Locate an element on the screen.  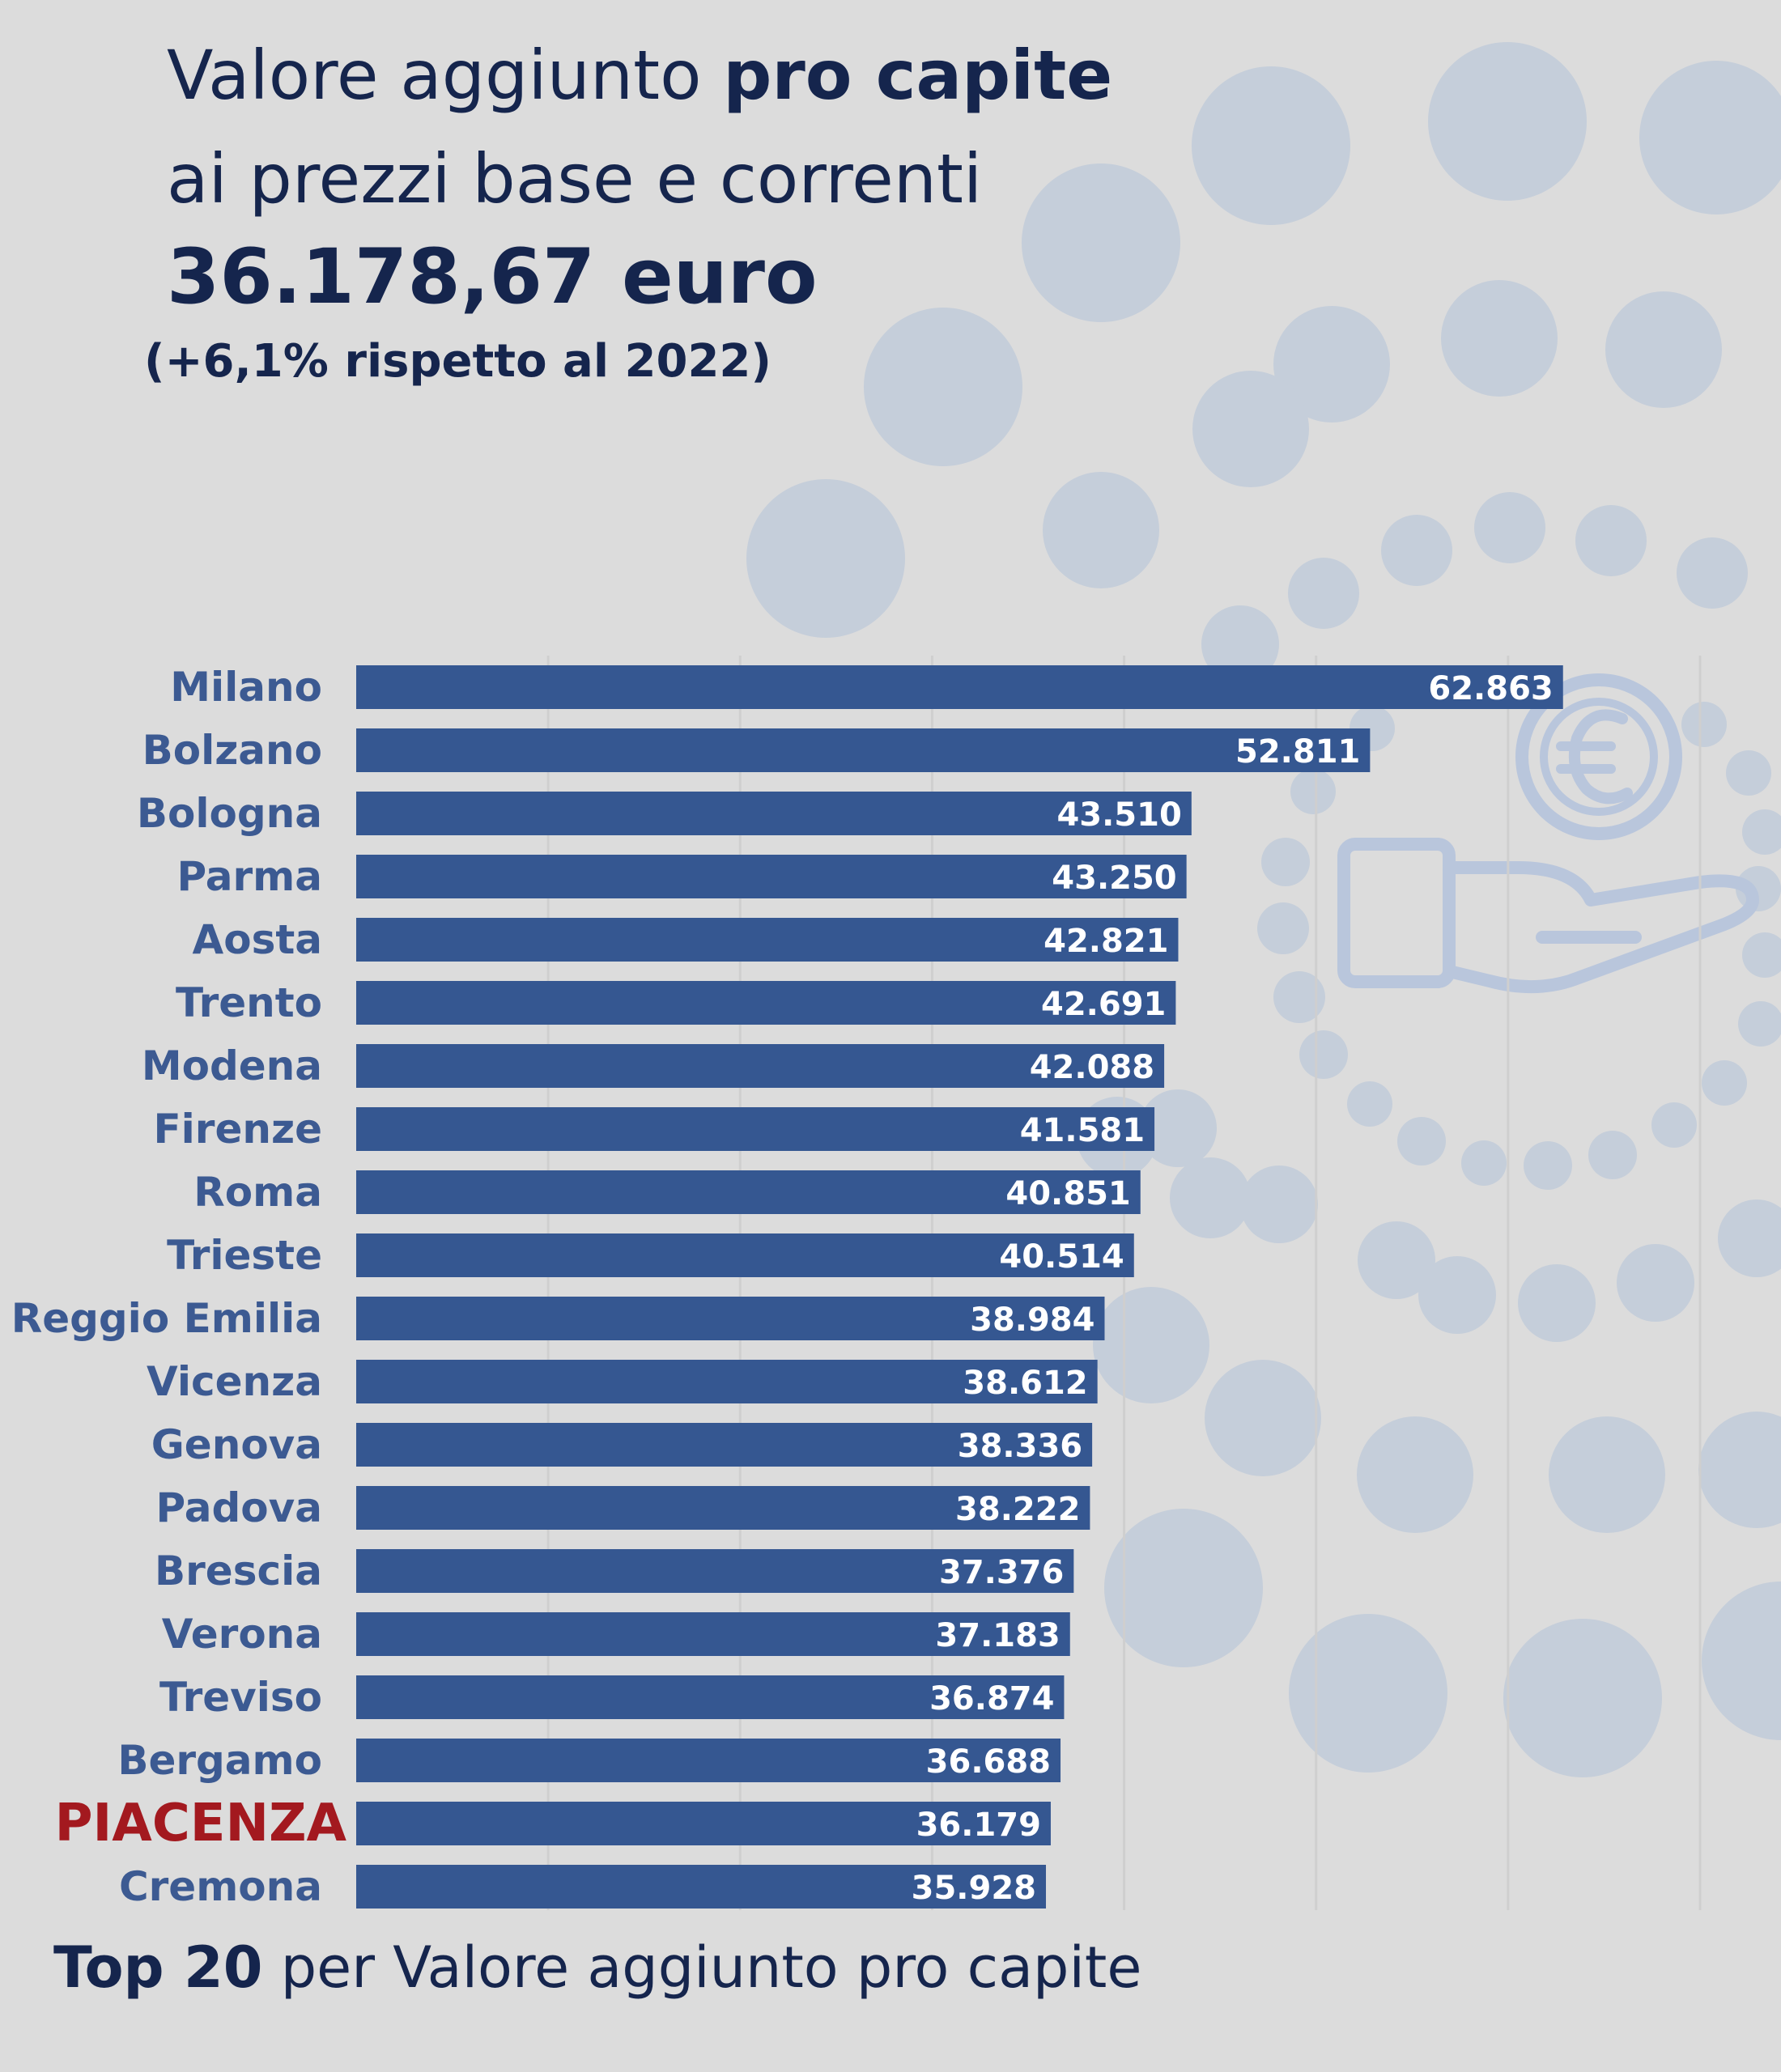
value-label: 36.179 is located at coordinates (978, 1825).